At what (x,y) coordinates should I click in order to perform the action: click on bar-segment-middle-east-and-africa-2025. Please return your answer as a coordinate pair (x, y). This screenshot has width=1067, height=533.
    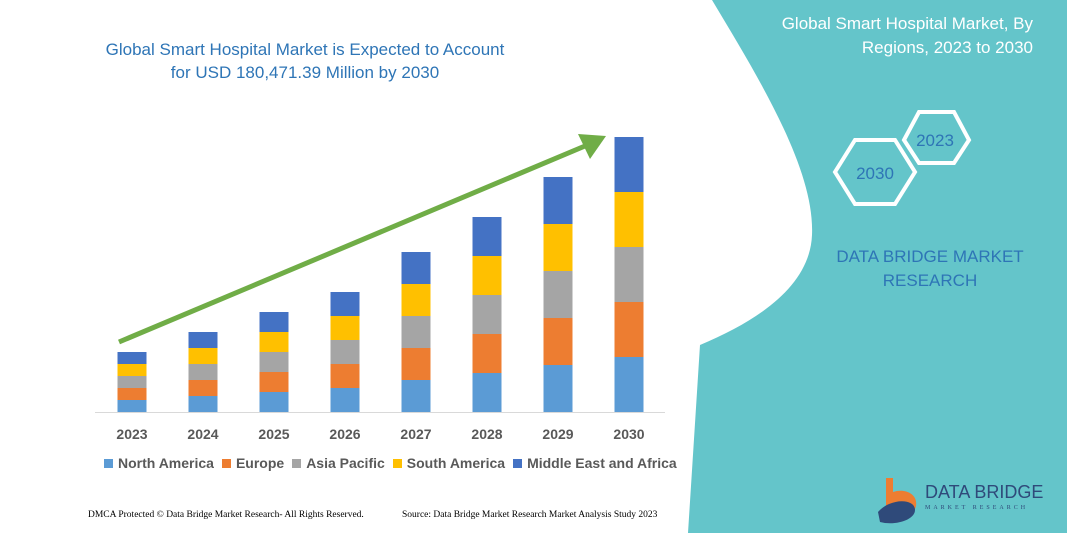
    Looking at the image, I should click on (274, 322).